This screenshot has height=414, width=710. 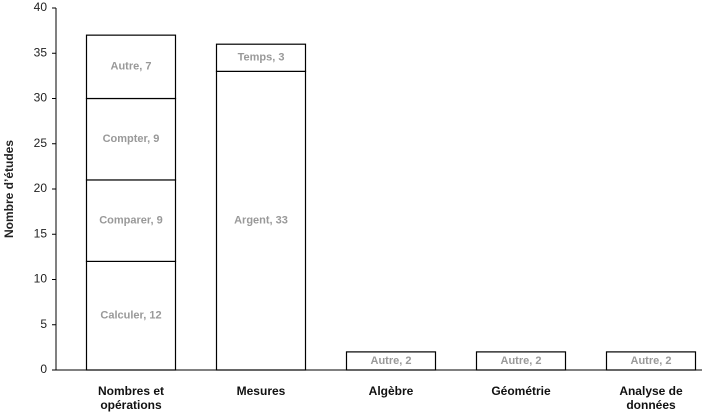 I want to click on y-tick-label: 0, so click(x=43, y=369).